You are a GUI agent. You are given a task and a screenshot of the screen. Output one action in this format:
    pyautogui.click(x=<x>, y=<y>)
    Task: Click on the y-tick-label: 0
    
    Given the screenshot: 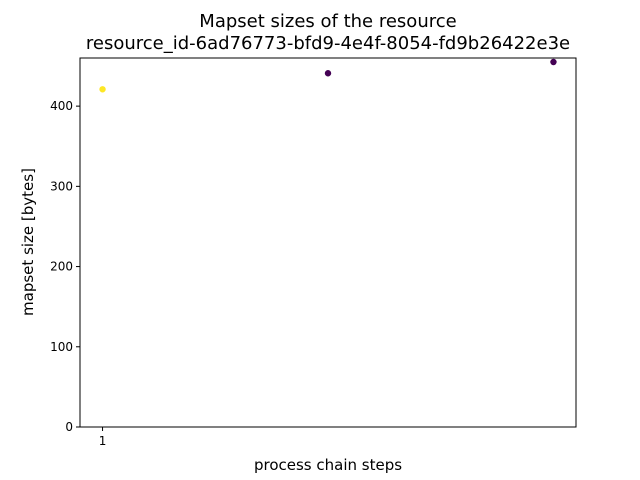 What is the action you would take?
    pyautogui.click(x=69, y=427)
    